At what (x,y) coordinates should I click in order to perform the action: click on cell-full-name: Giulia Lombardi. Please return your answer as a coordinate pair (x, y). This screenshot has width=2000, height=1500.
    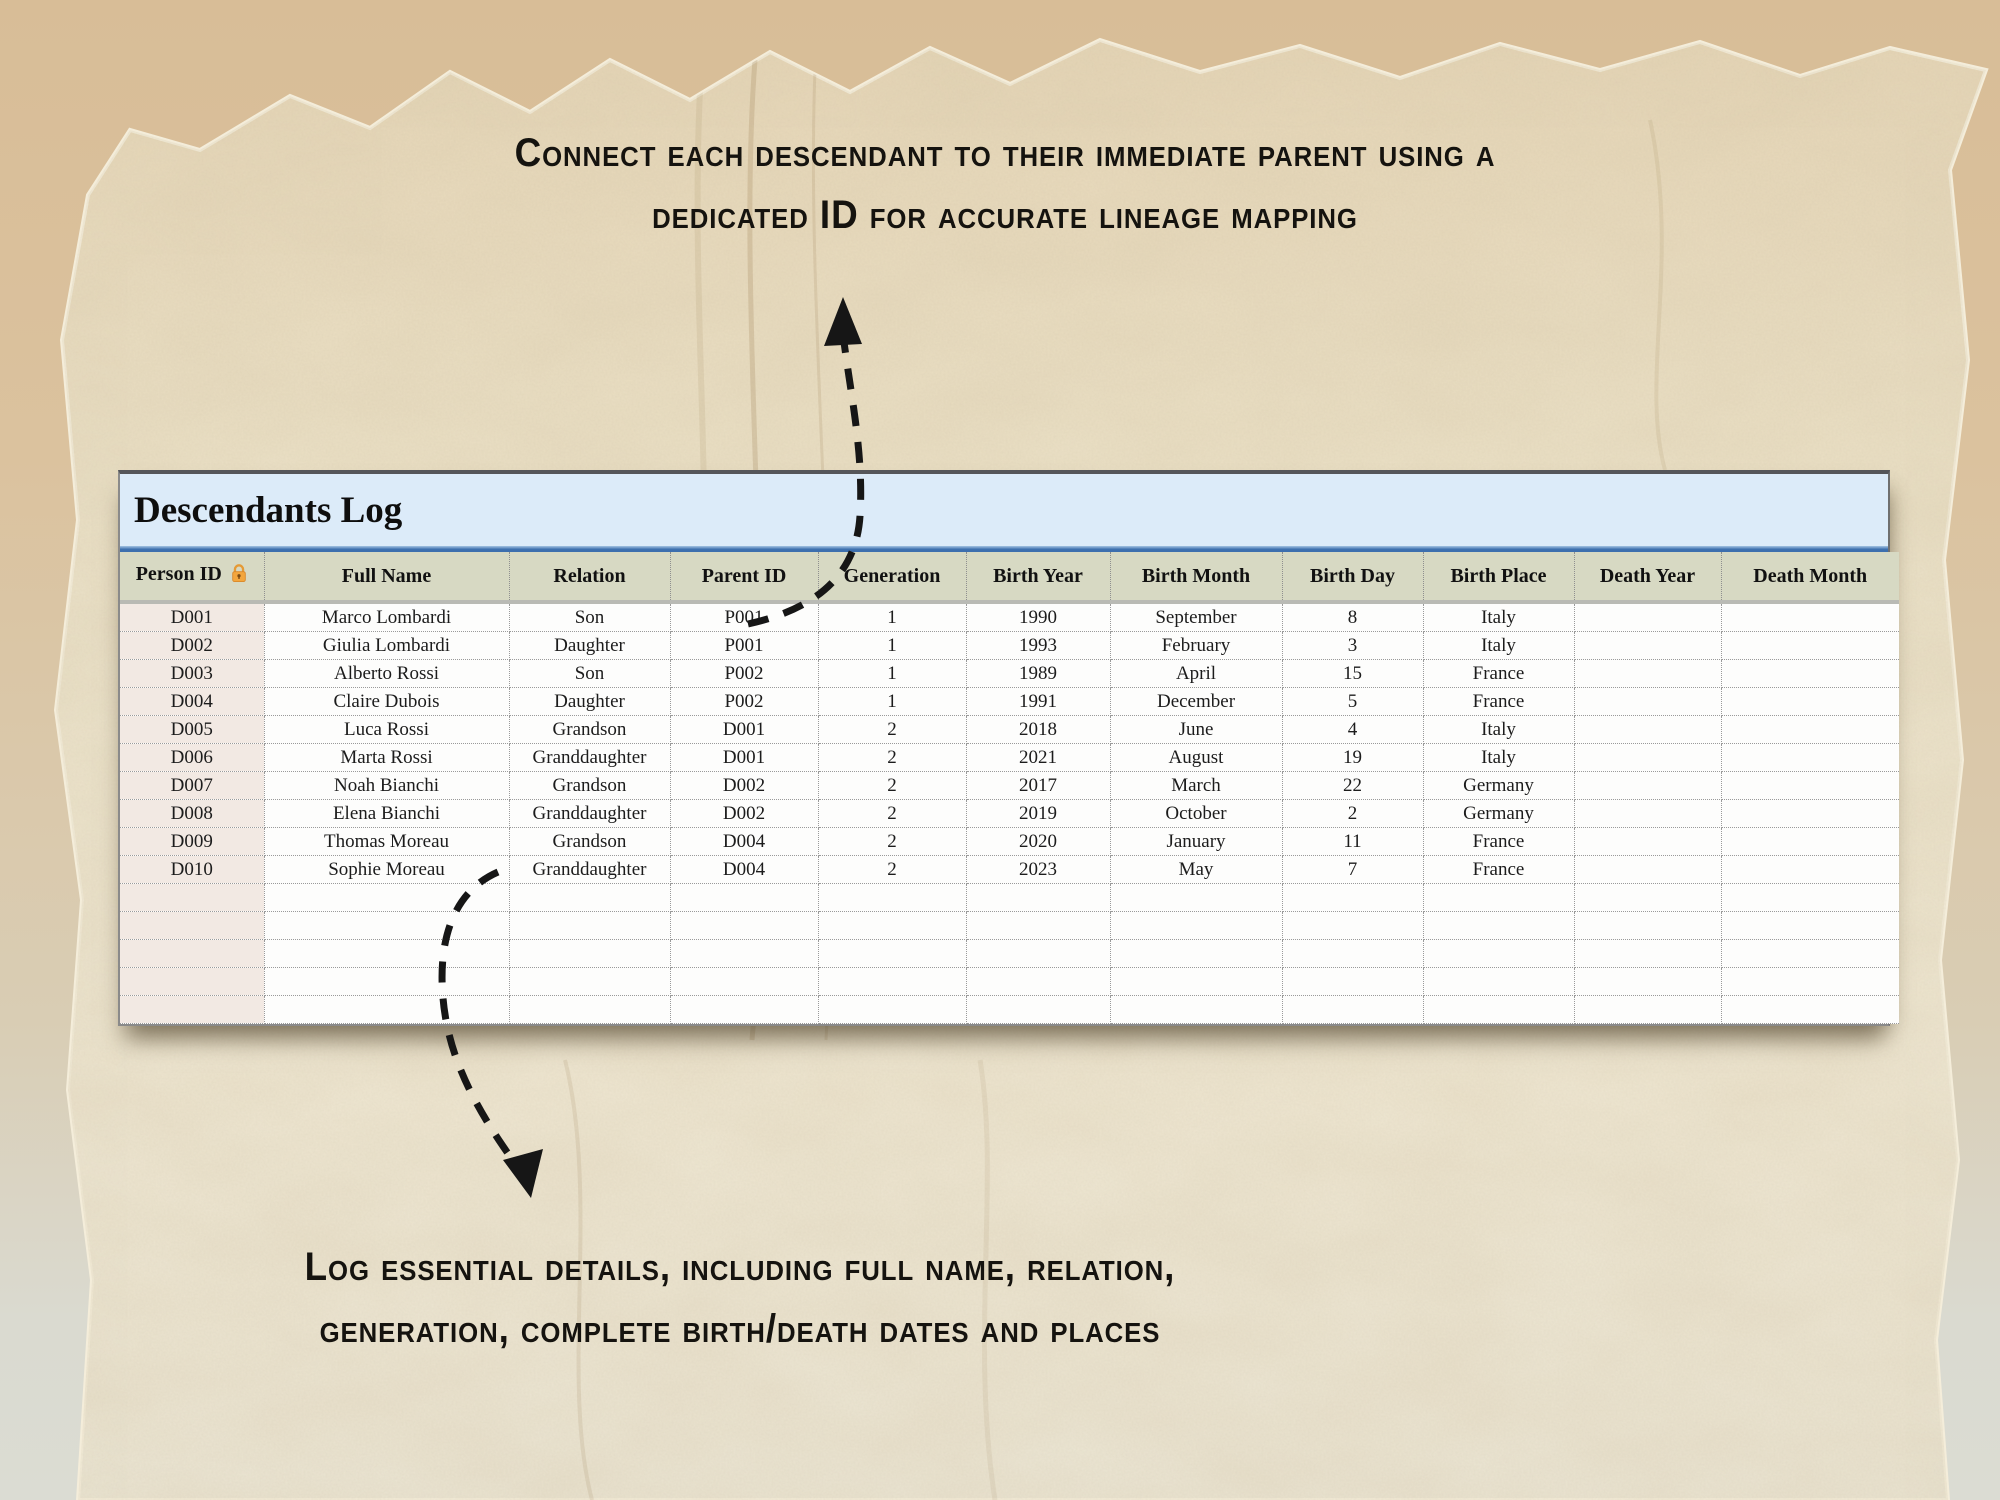
    Looking at the image, I should click on (387, 645).